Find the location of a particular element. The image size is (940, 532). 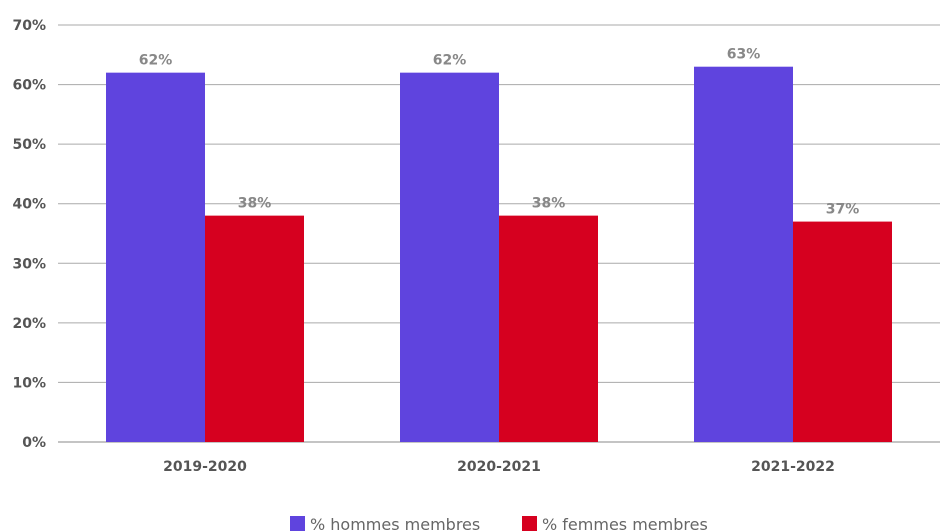

y-tick-label: 0% is located at coordinates (34, 443).